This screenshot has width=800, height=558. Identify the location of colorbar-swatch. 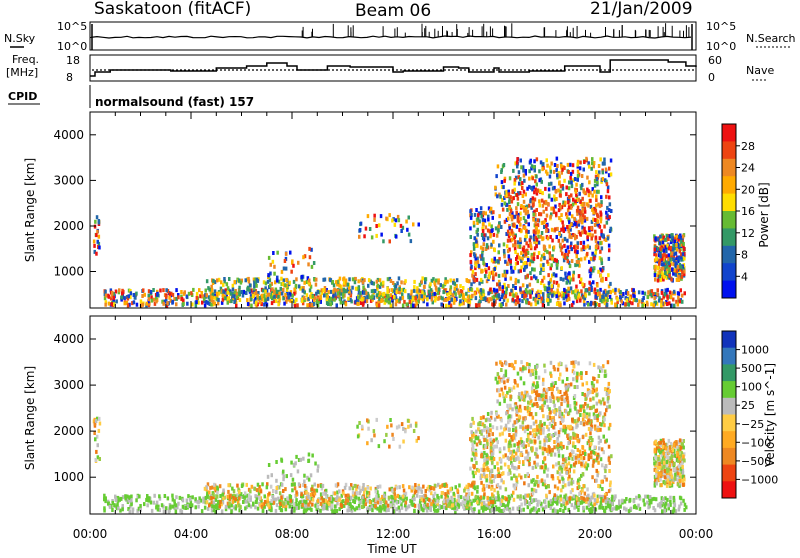
(729, 255).